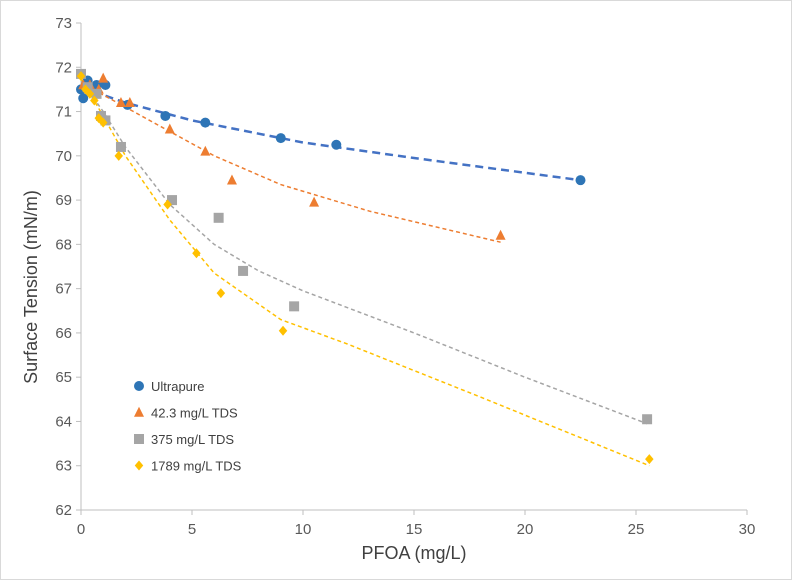 This screenshot has width=792, height=584. What do you see at coordinates (177, 386) in the screenshot?
I see `legend-label-1: Ultrapure` at bounding box center [177, 386].